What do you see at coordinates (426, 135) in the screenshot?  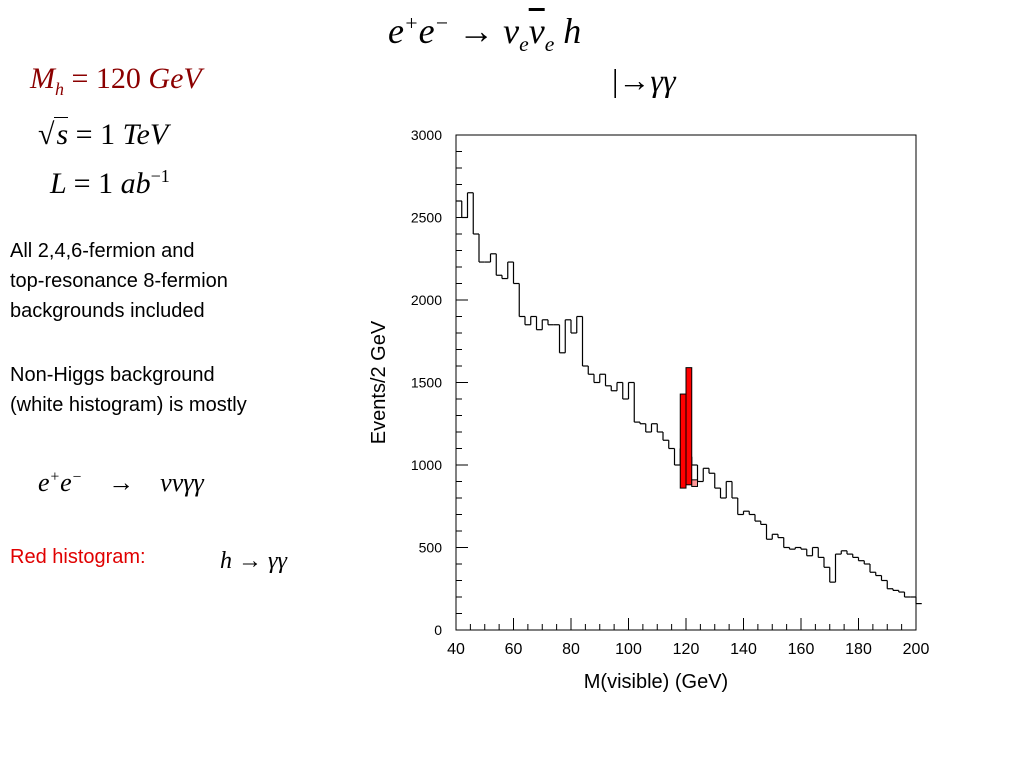 I see `y-tick-label: 3000` at bounding box center [426, 135].